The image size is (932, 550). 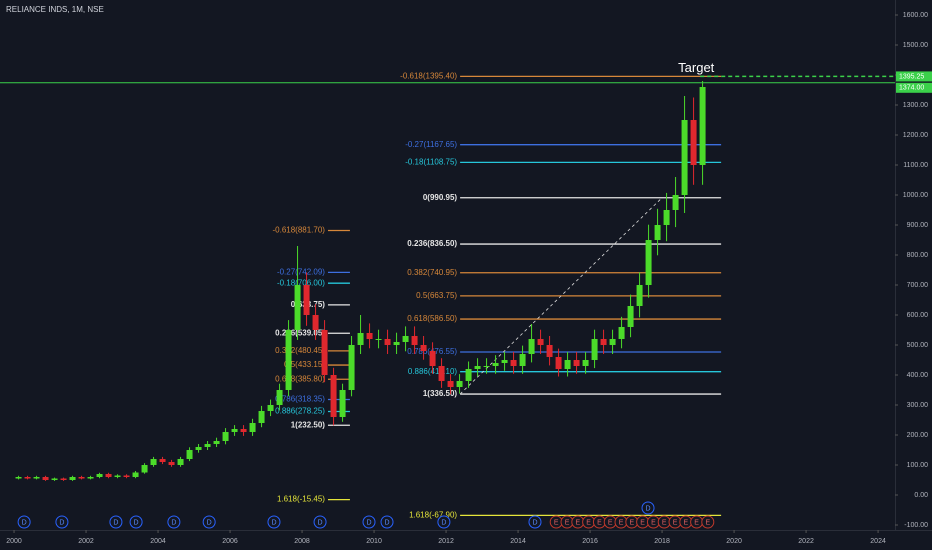 I want to click on x-tick-label: 2022, so click(x=806, y=541).